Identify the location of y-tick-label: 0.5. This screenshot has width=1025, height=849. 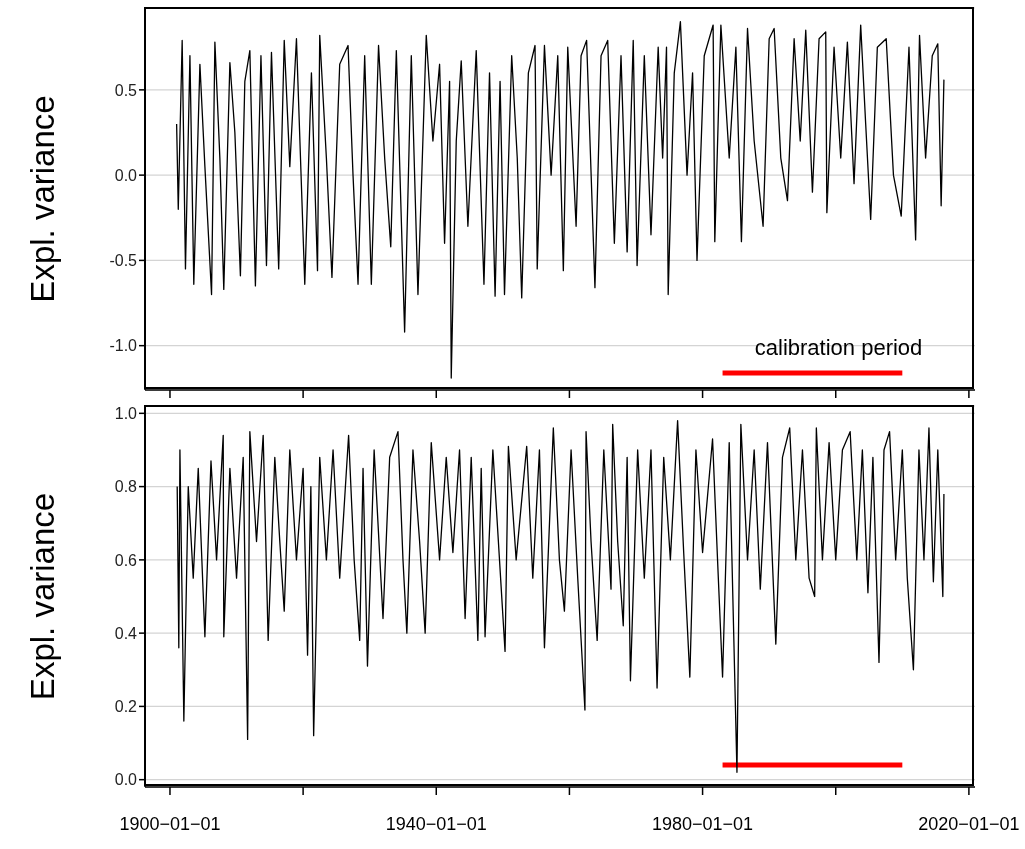
(126, 90).